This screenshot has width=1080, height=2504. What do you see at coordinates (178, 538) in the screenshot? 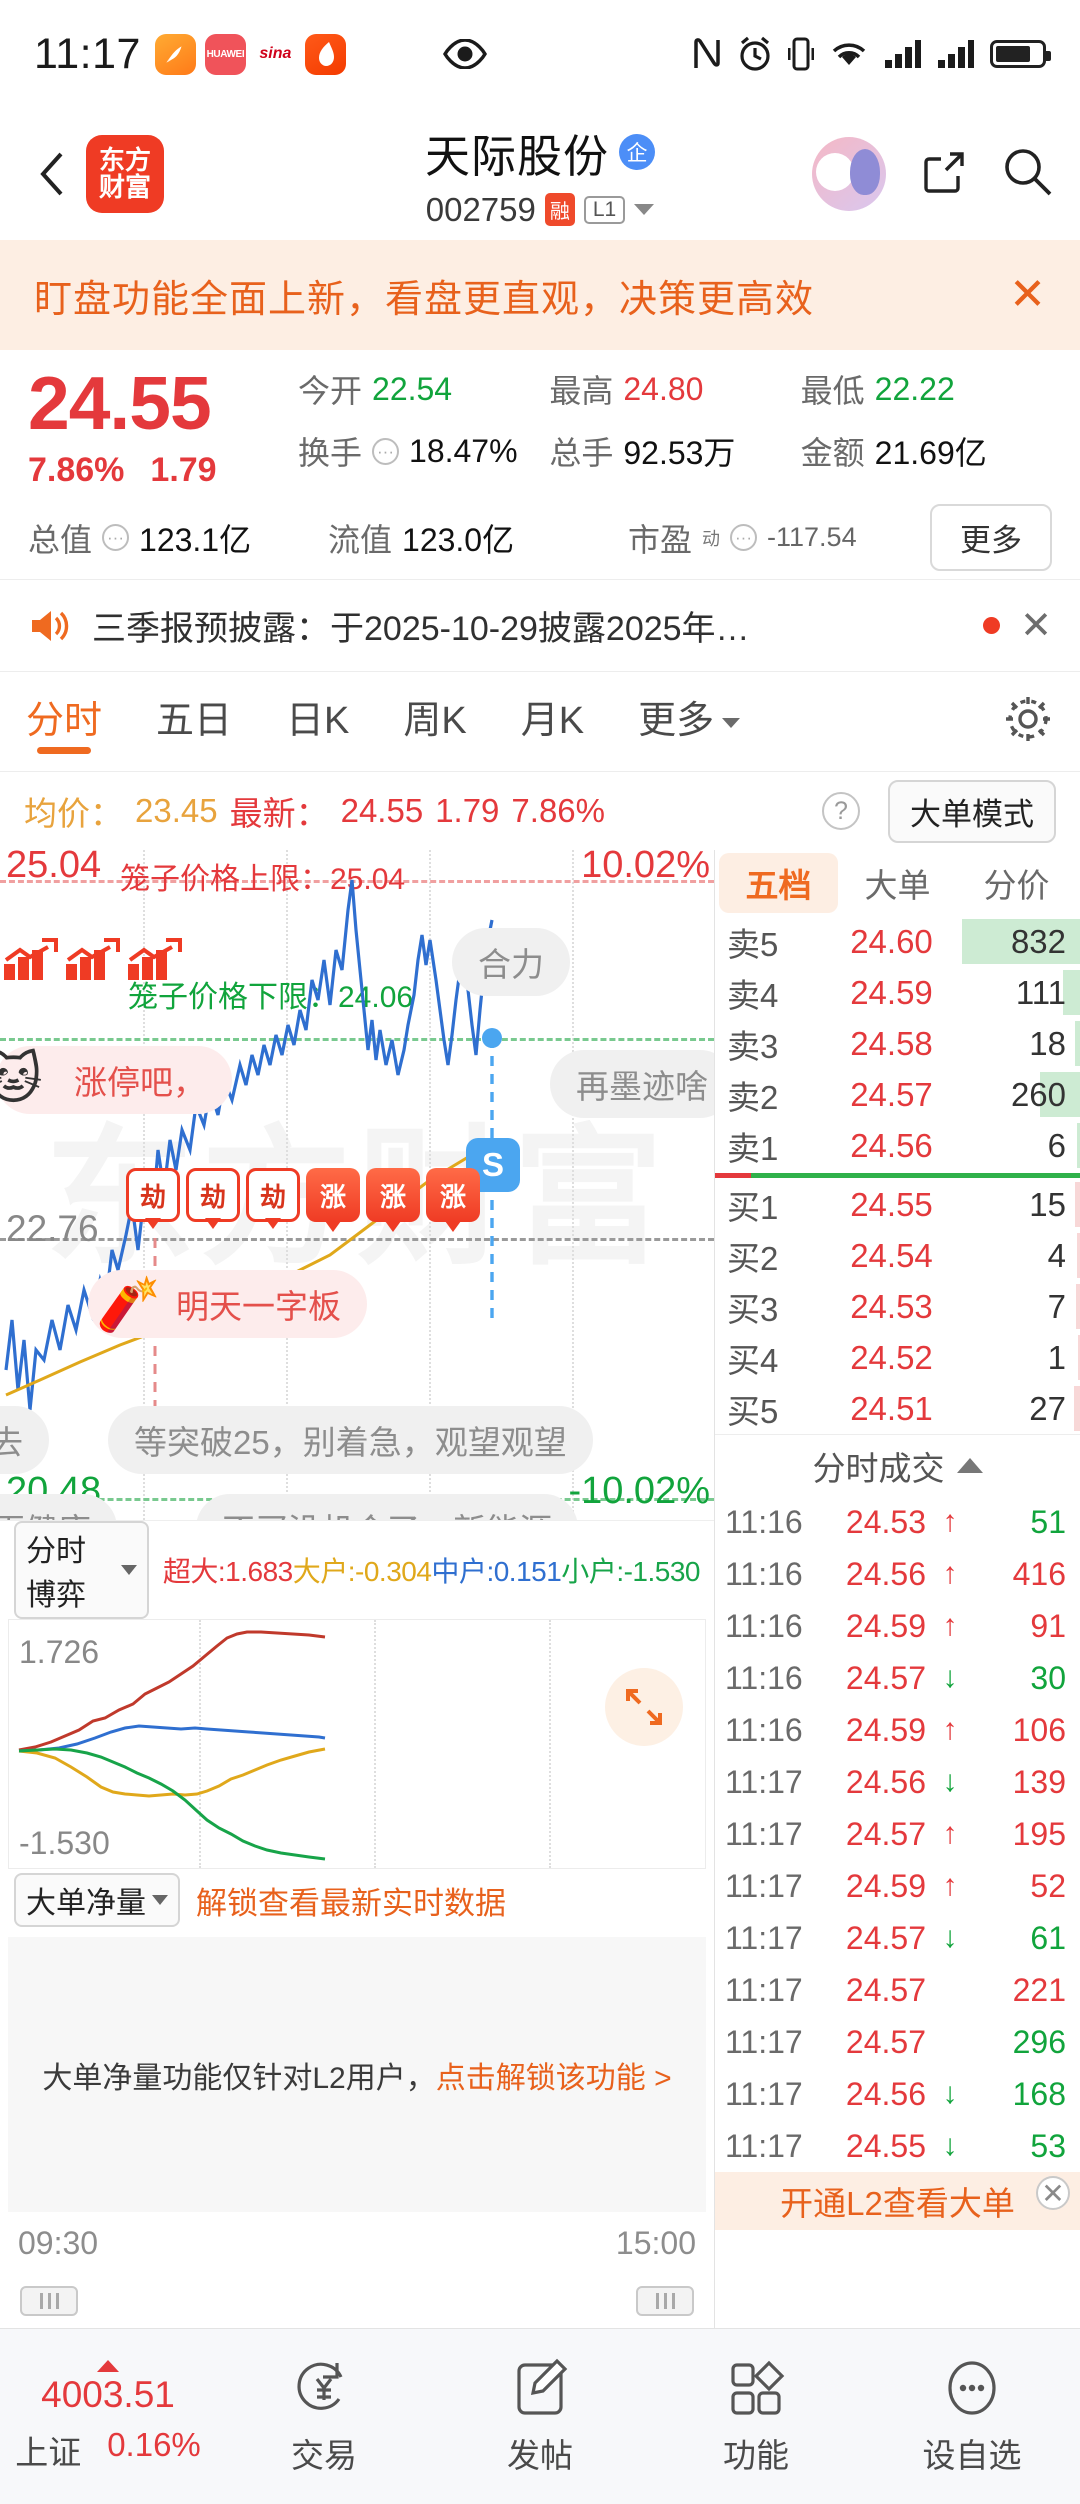
I see `quote-field-marketcap: 总值 ··· 123.1亿` at bounding box center [178, 538].